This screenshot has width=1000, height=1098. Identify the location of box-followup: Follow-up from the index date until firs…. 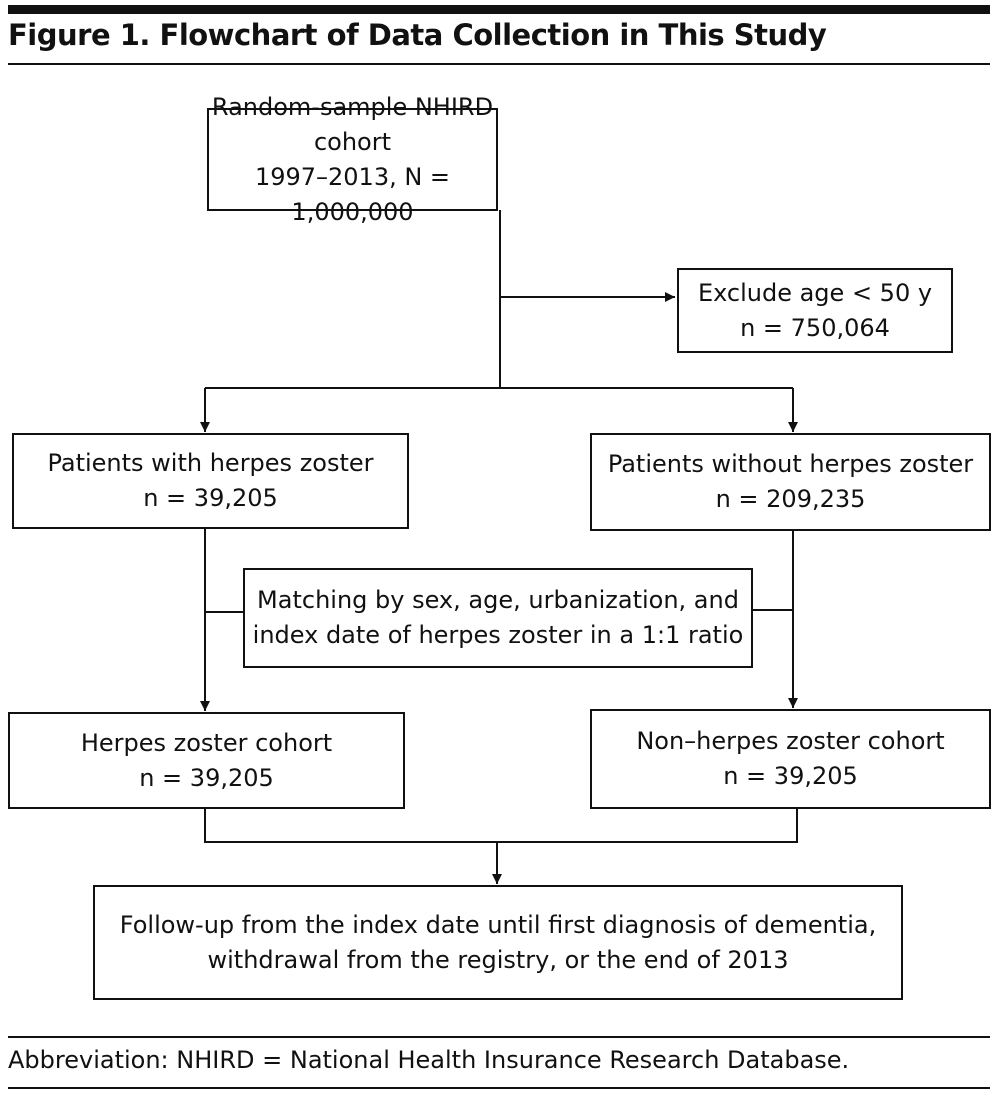
(498, 942).